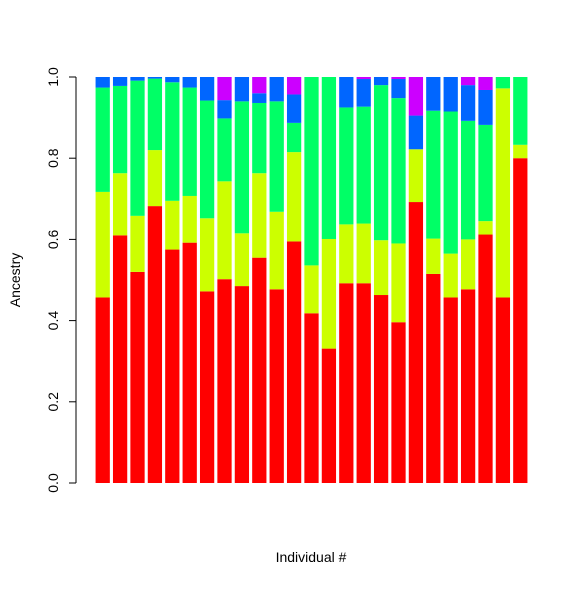 The height and width of the screenshot is (590, 586). What do you see at coordinates (53, 321) in the screenshot?
I see `y-tick-label: 0.4` at bounding box center [53, 321].